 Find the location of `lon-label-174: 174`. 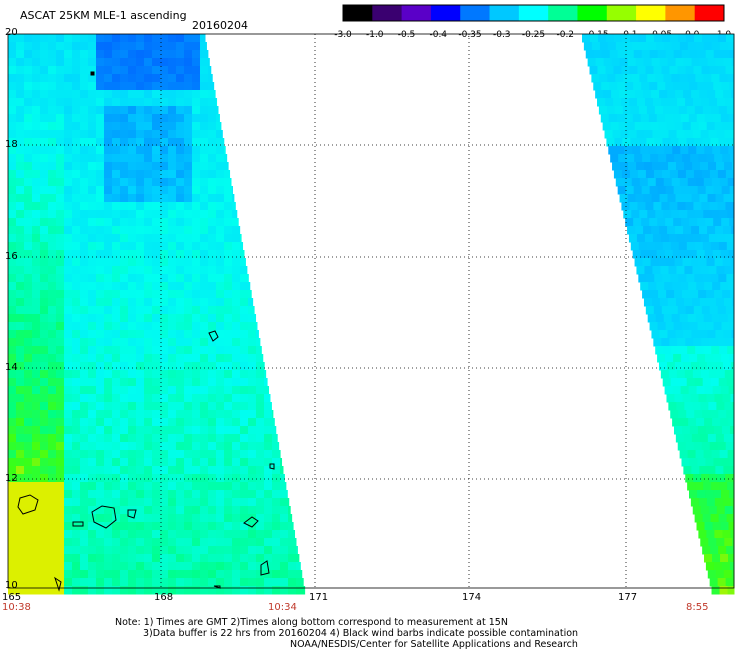

lon-label-174: 174 is located at coordinates (472, 597).